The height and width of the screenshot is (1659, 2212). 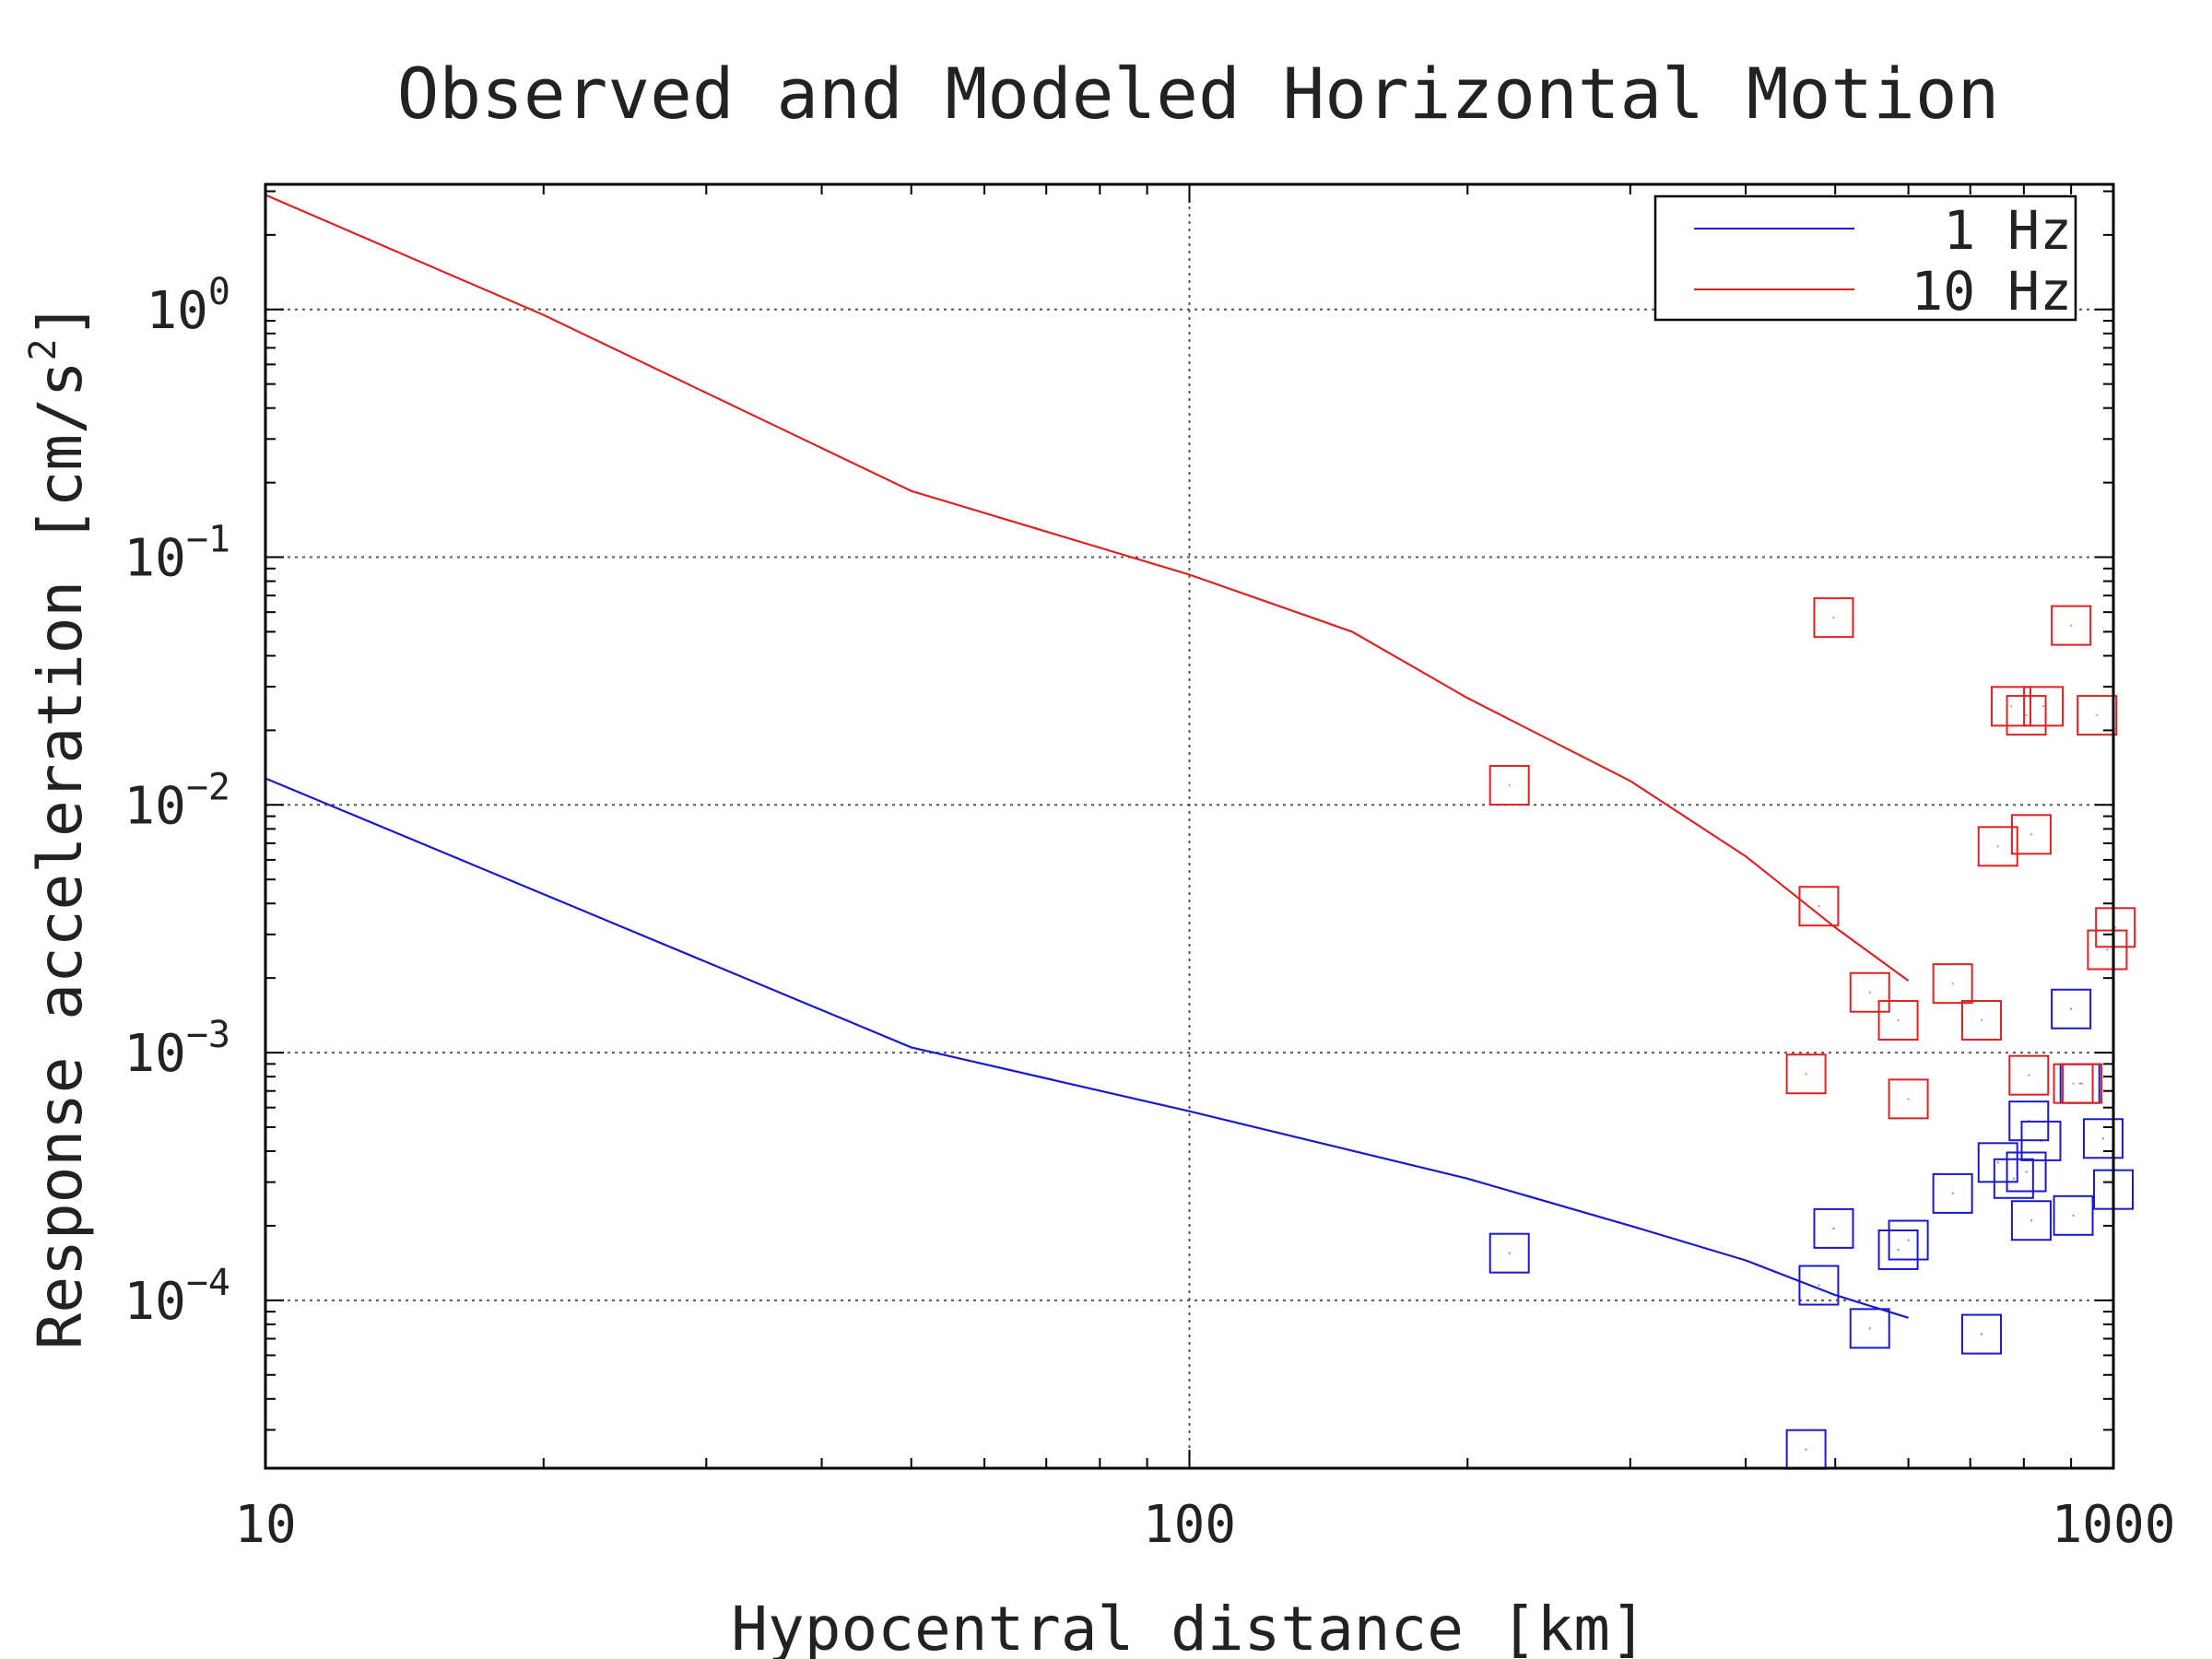 I want to click on x-tick-label: 10, so click(x=265, y=1525).